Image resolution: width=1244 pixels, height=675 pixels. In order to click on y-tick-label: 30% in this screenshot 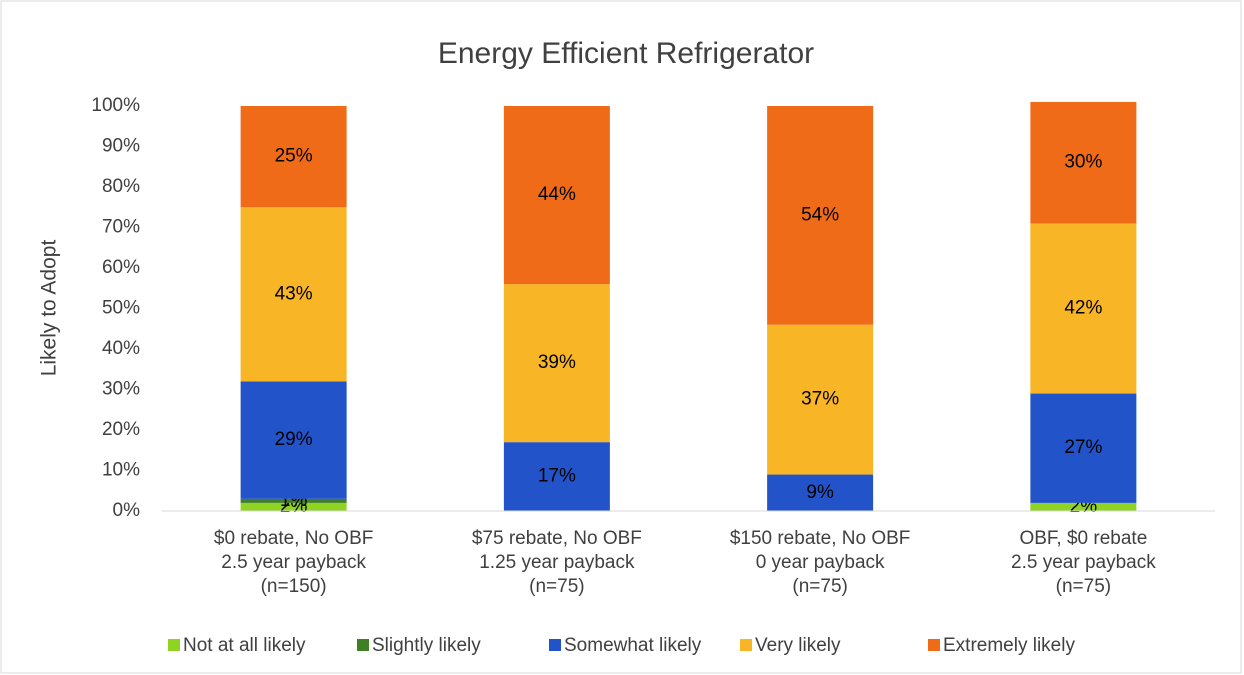, I will do `click(121, 389)`.